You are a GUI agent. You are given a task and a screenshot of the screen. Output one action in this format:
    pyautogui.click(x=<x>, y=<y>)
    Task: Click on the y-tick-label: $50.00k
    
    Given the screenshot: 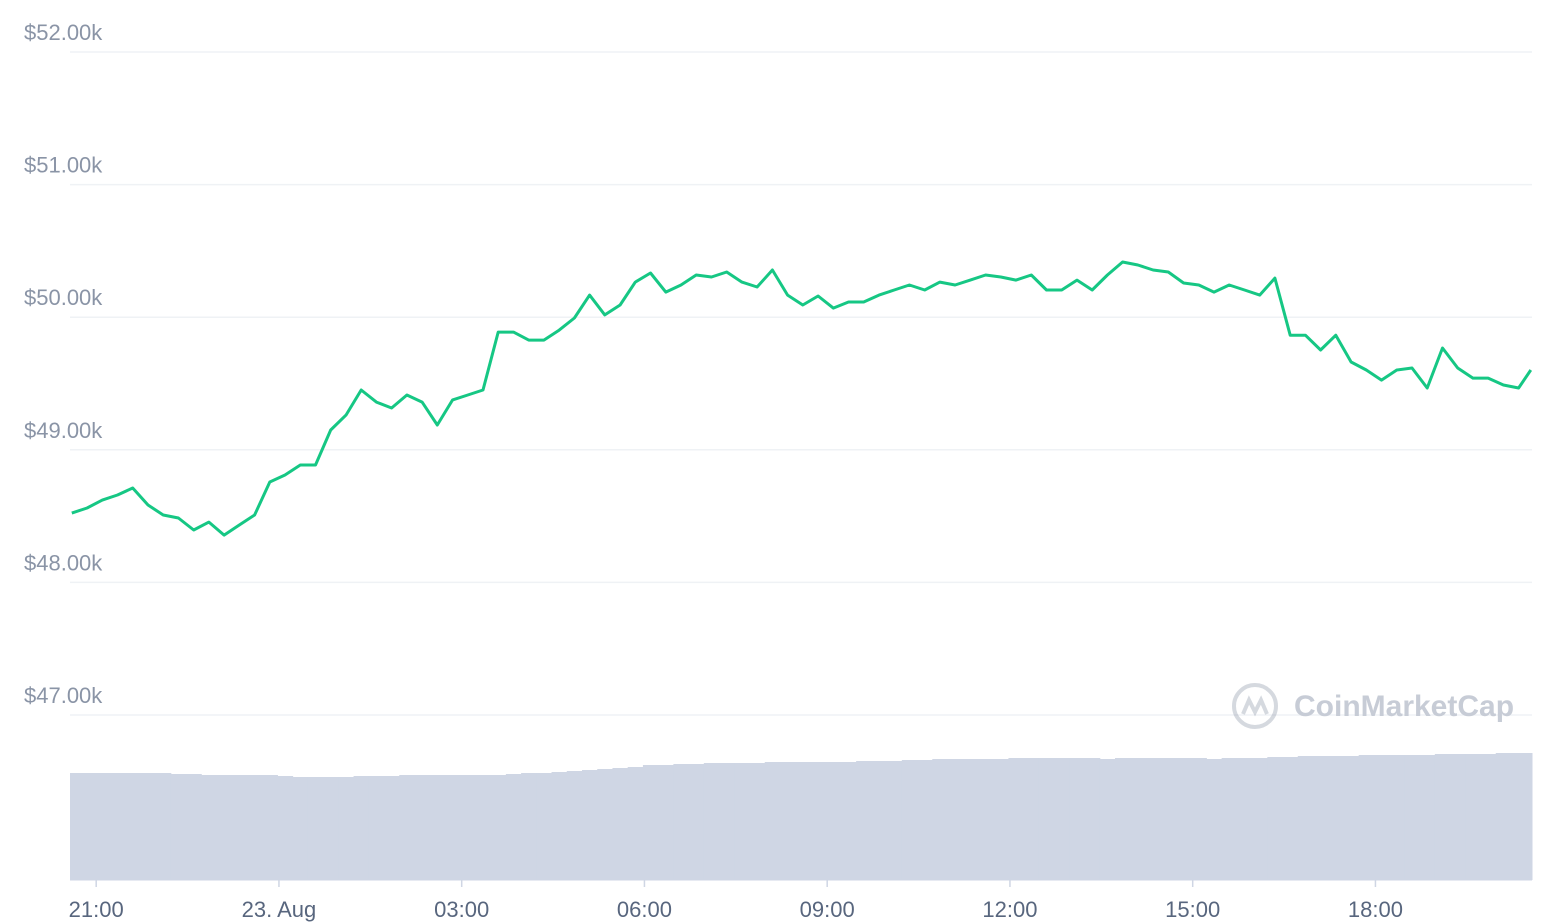 What is the action you would take?
    pyautogui.click(x=63, y=297)
    